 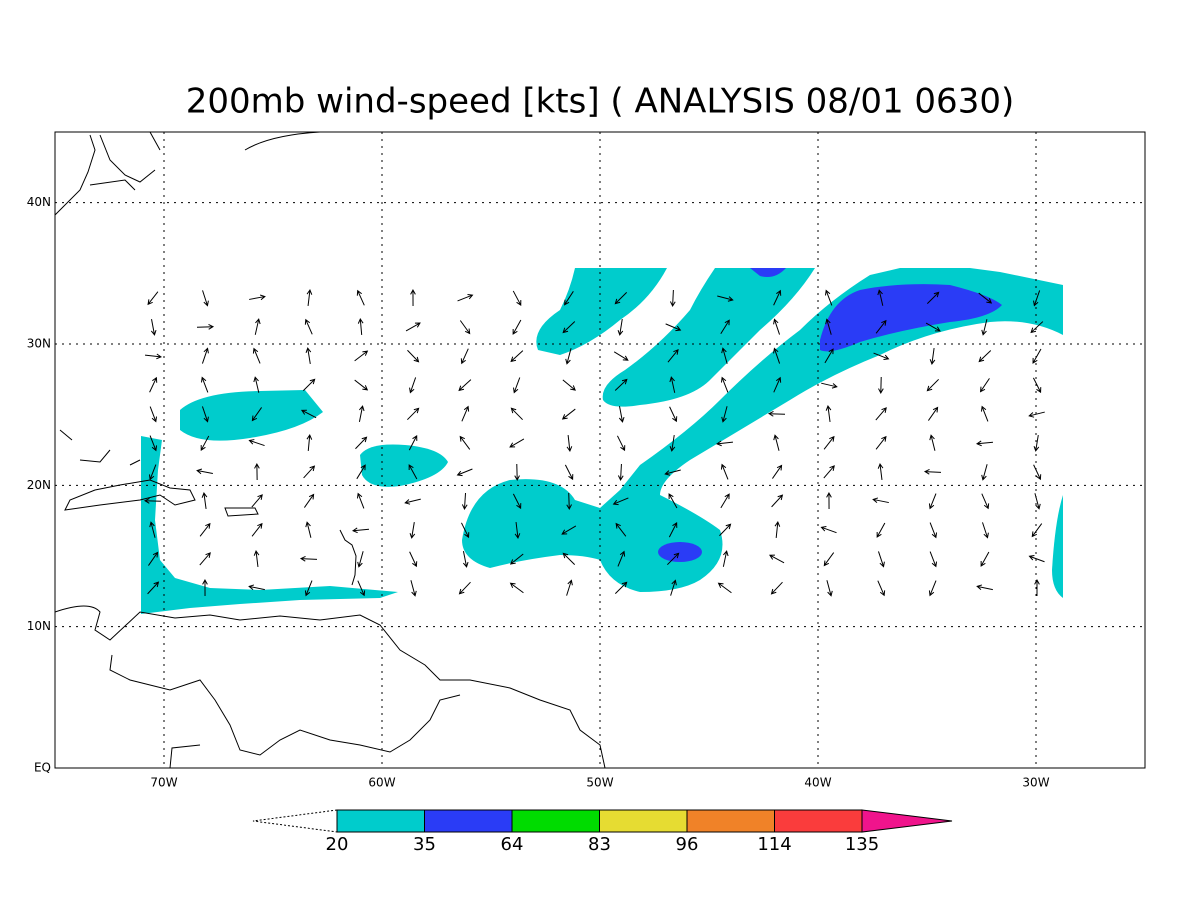 I want to click on y-tick-label: 40N, so click(x=39, y=202).